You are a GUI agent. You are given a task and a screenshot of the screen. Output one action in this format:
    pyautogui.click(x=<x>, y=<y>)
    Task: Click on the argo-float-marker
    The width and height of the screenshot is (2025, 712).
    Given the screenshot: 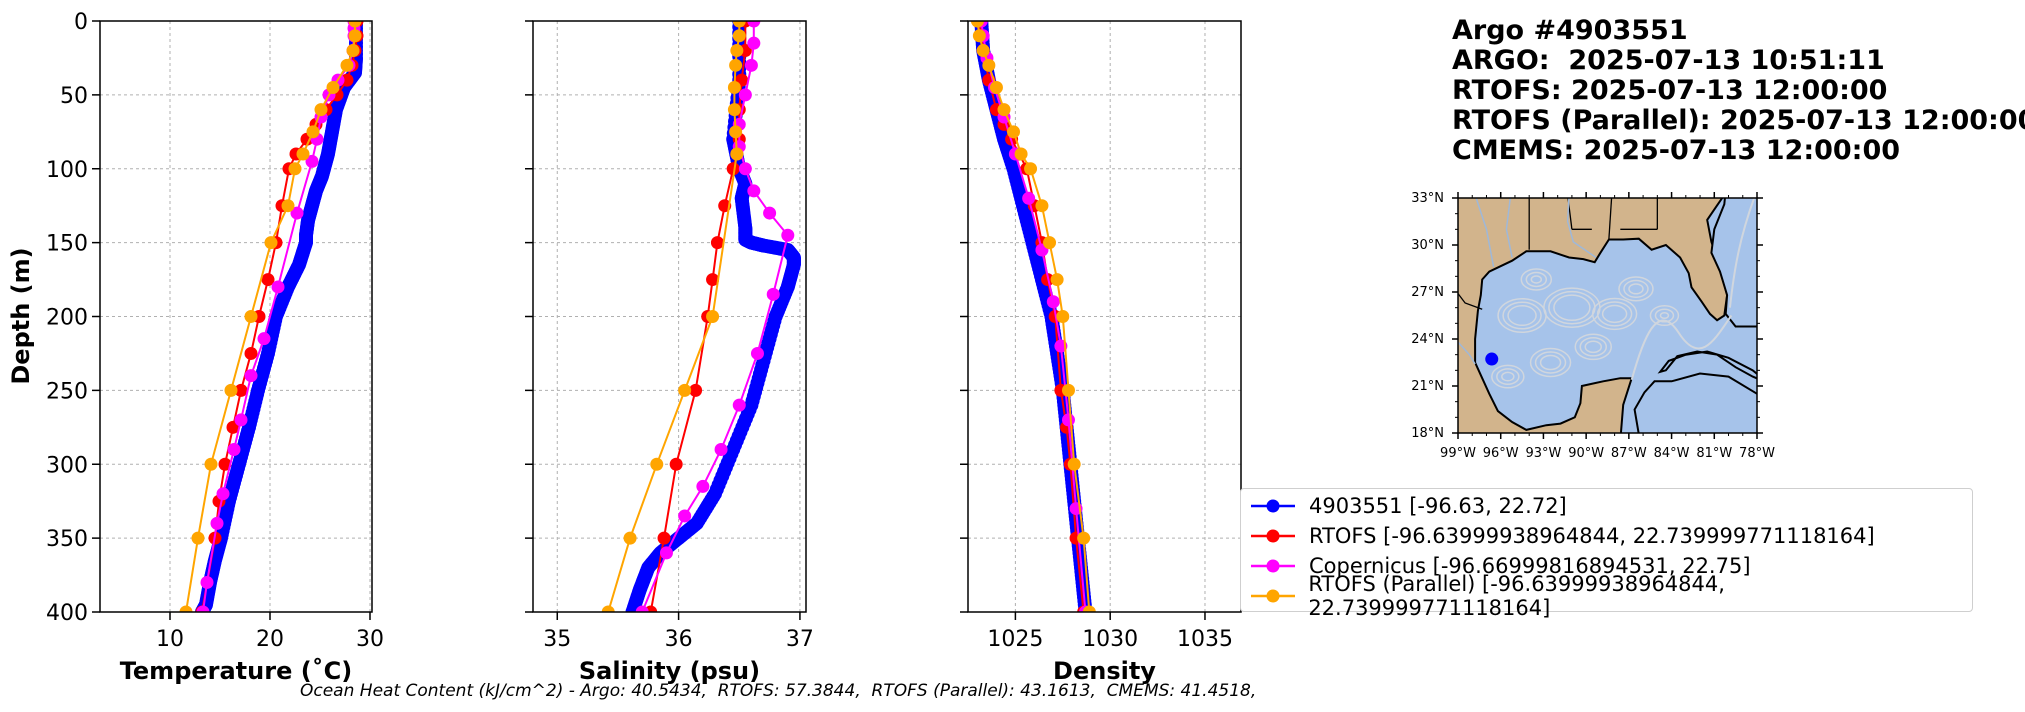 What is the action you would take?
    pyautogui.click(x=1492, y=359)
    